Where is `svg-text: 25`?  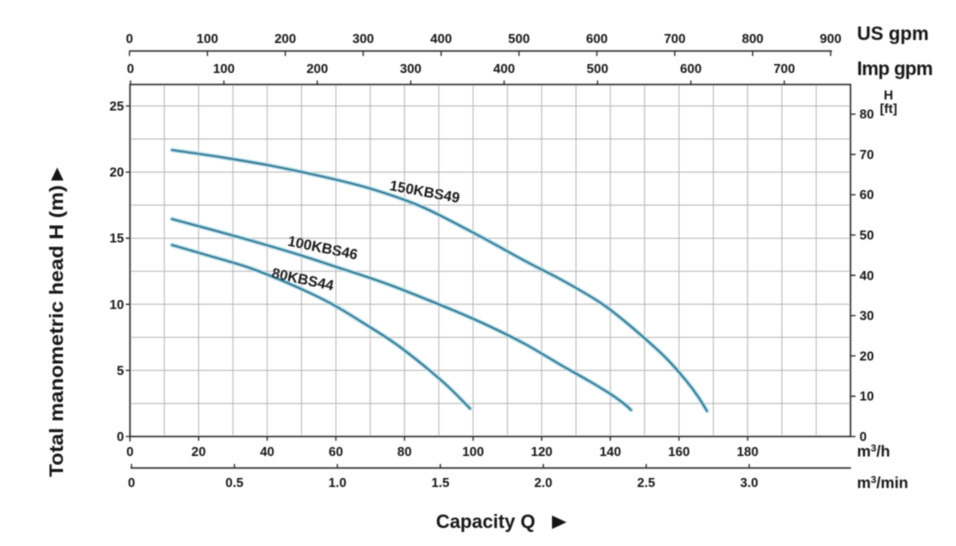 svg-text: 25 is located at coordinates (117, 106).